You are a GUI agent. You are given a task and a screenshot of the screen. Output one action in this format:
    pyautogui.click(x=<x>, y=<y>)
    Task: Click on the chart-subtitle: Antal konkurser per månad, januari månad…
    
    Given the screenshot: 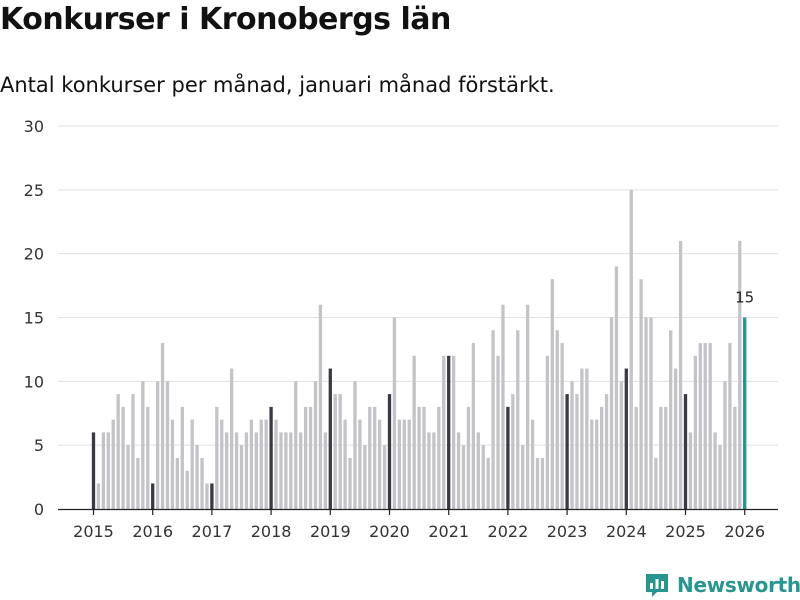 What is the action you would take?
    pyautogui.click(x=277, y=85)
    